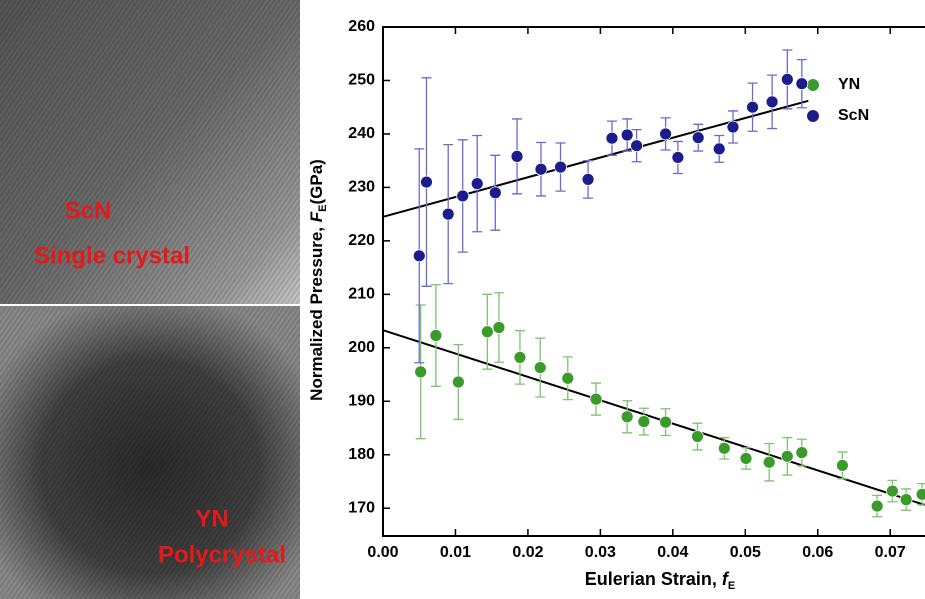  I want to click on x-tick-label: 0.01, so click(455, 552).